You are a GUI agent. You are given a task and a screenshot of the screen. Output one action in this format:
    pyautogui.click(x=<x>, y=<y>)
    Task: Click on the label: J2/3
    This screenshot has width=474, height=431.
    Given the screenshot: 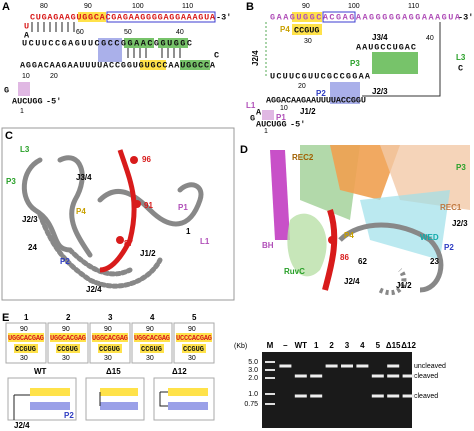 What is the action you would take?
    pyautogui.click(x=30, y=219)
    